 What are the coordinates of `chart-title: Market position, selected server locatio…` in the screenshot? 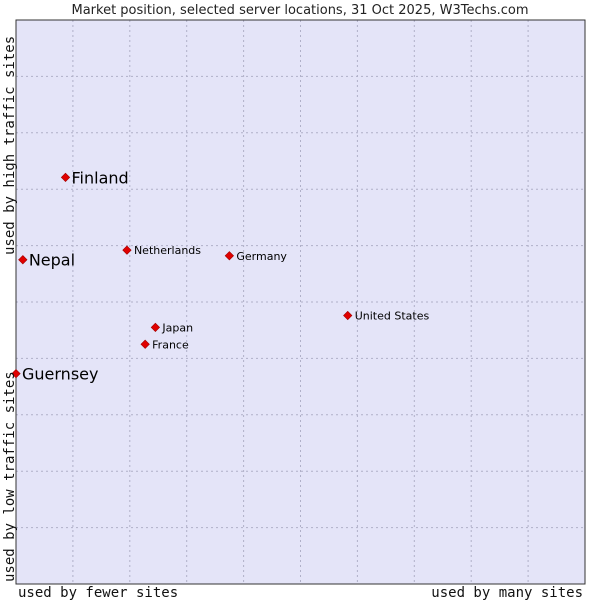 It's located at (299, 10).